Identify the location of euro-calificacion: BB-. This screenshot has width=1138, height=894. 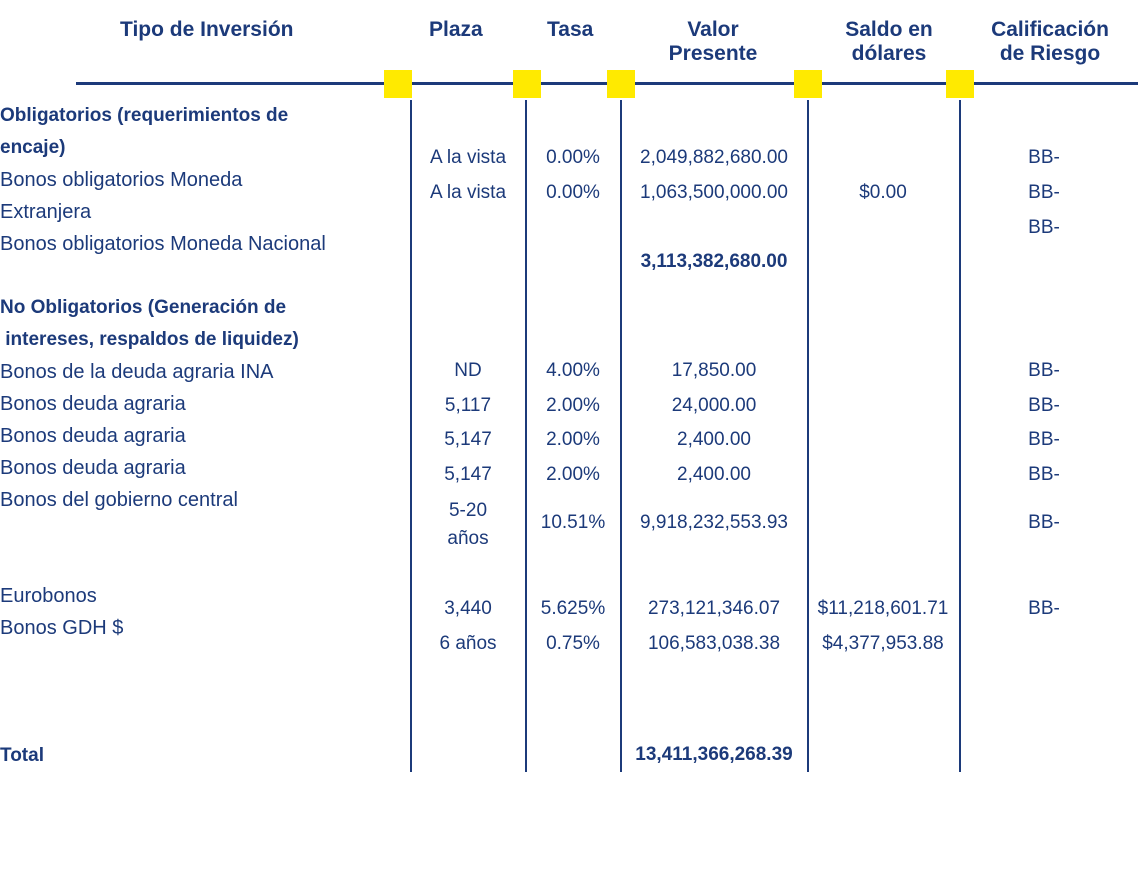
(1044, 608).